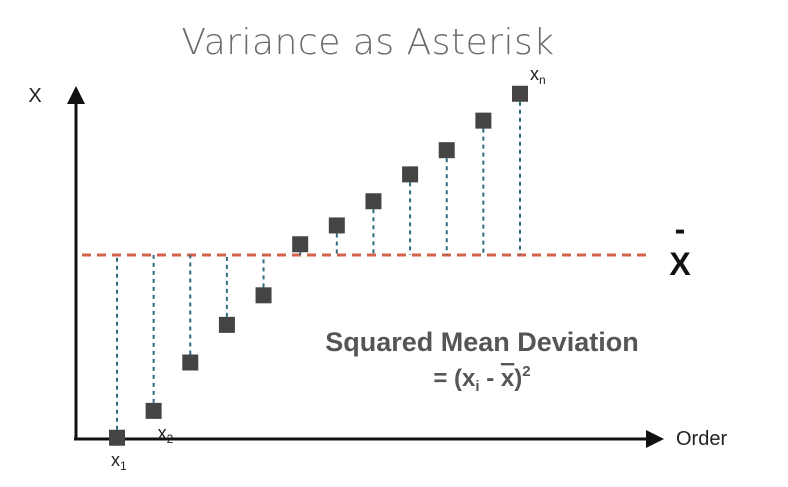 The image size is (788, 487). Describe the element at coordinates (526, 371) in the screenshot. I see `formula-sup: 2` at that location.